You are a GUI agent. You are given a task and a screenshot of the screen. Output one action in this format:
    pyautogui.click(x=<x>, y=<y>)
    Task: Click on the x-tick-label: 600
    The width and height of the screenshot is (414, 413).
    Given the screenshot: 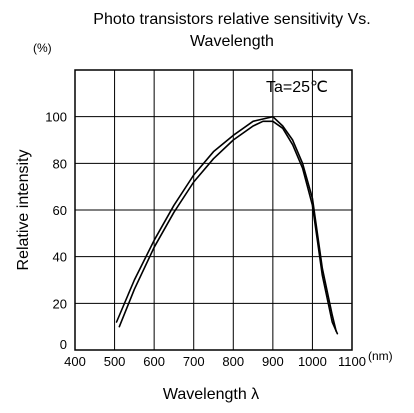 What is the action you would take?
    pyautogui.click(x=154, y=361)
    